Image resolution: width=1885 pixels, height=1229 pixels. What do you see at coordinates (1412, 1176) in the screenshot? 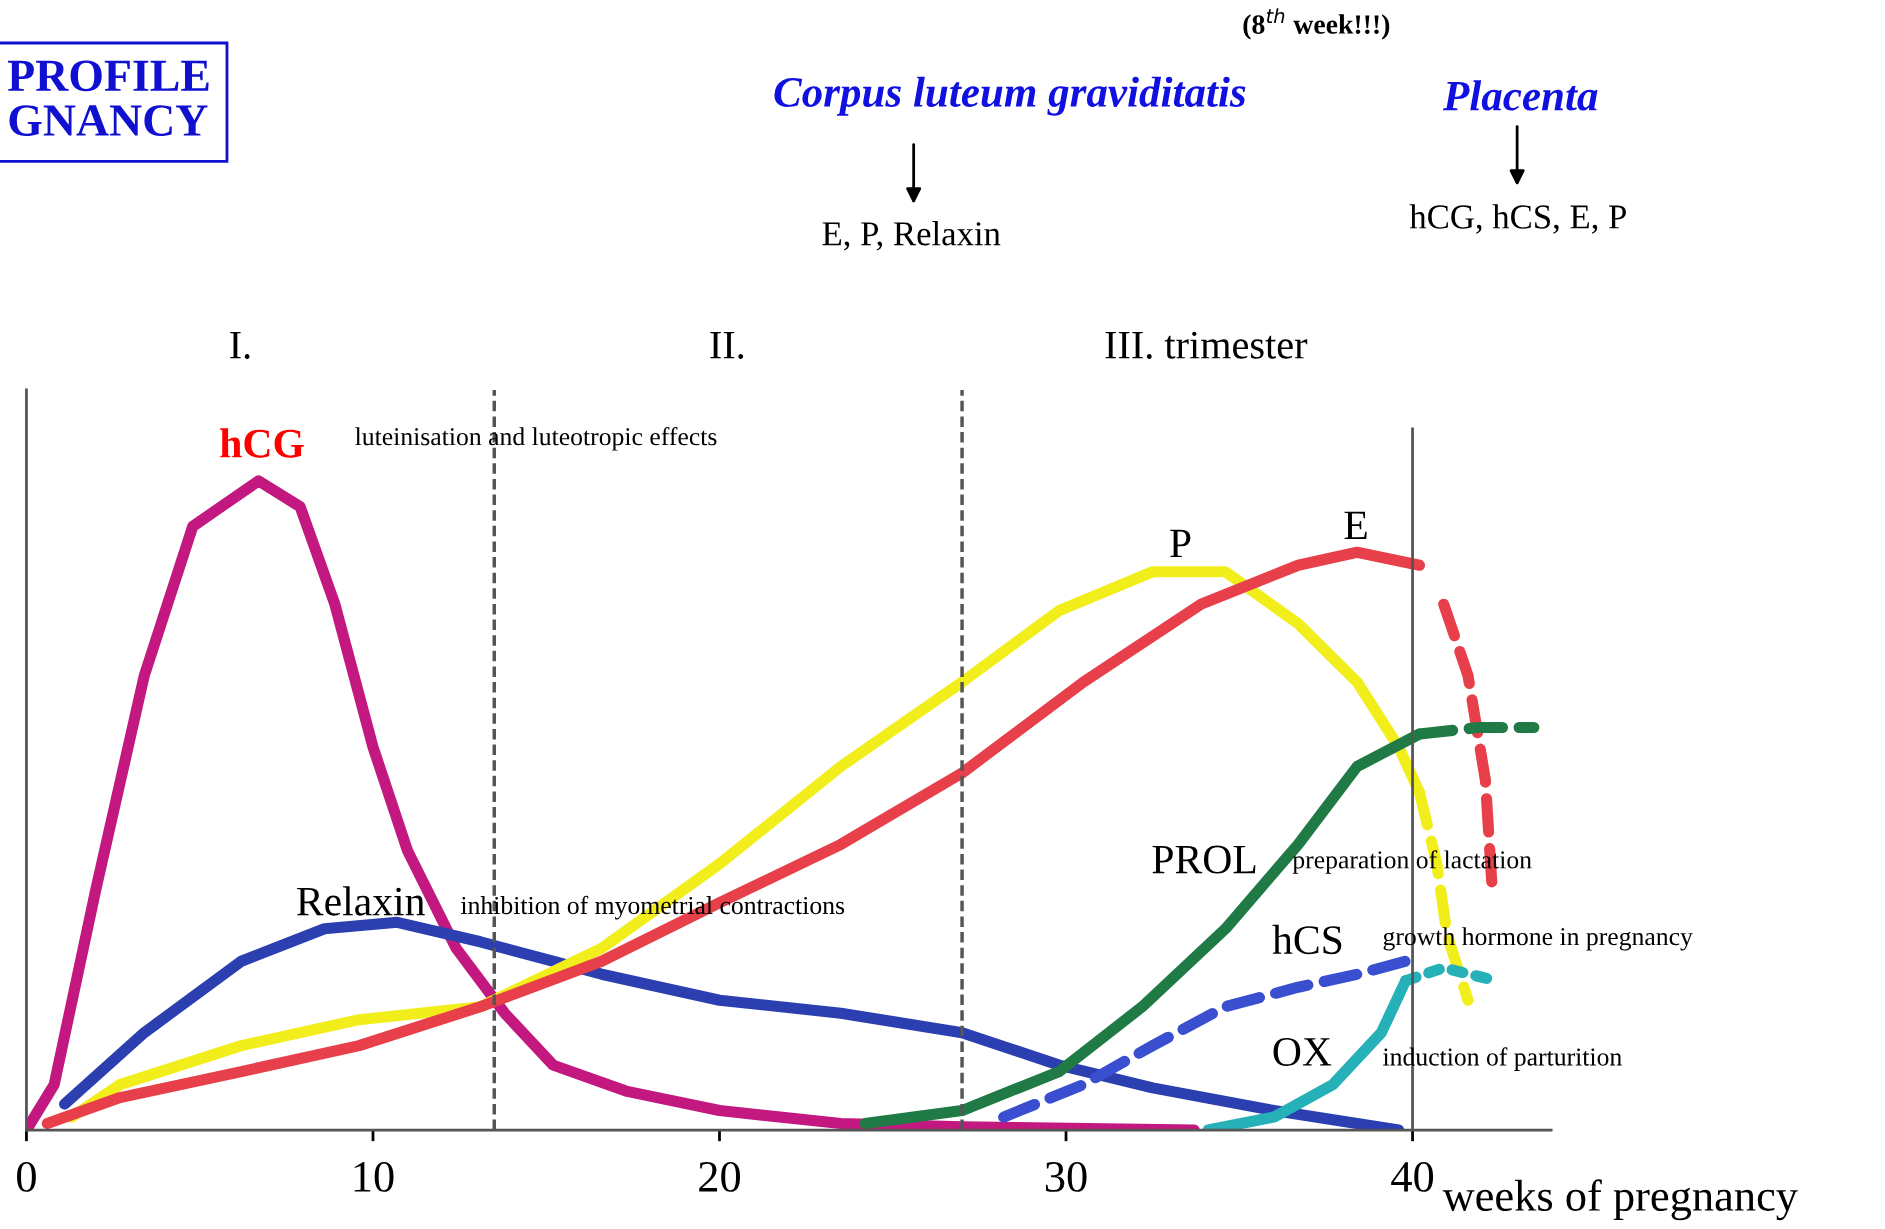
I see `x-tick-label: 40` at bounding box center [1412, 1176].